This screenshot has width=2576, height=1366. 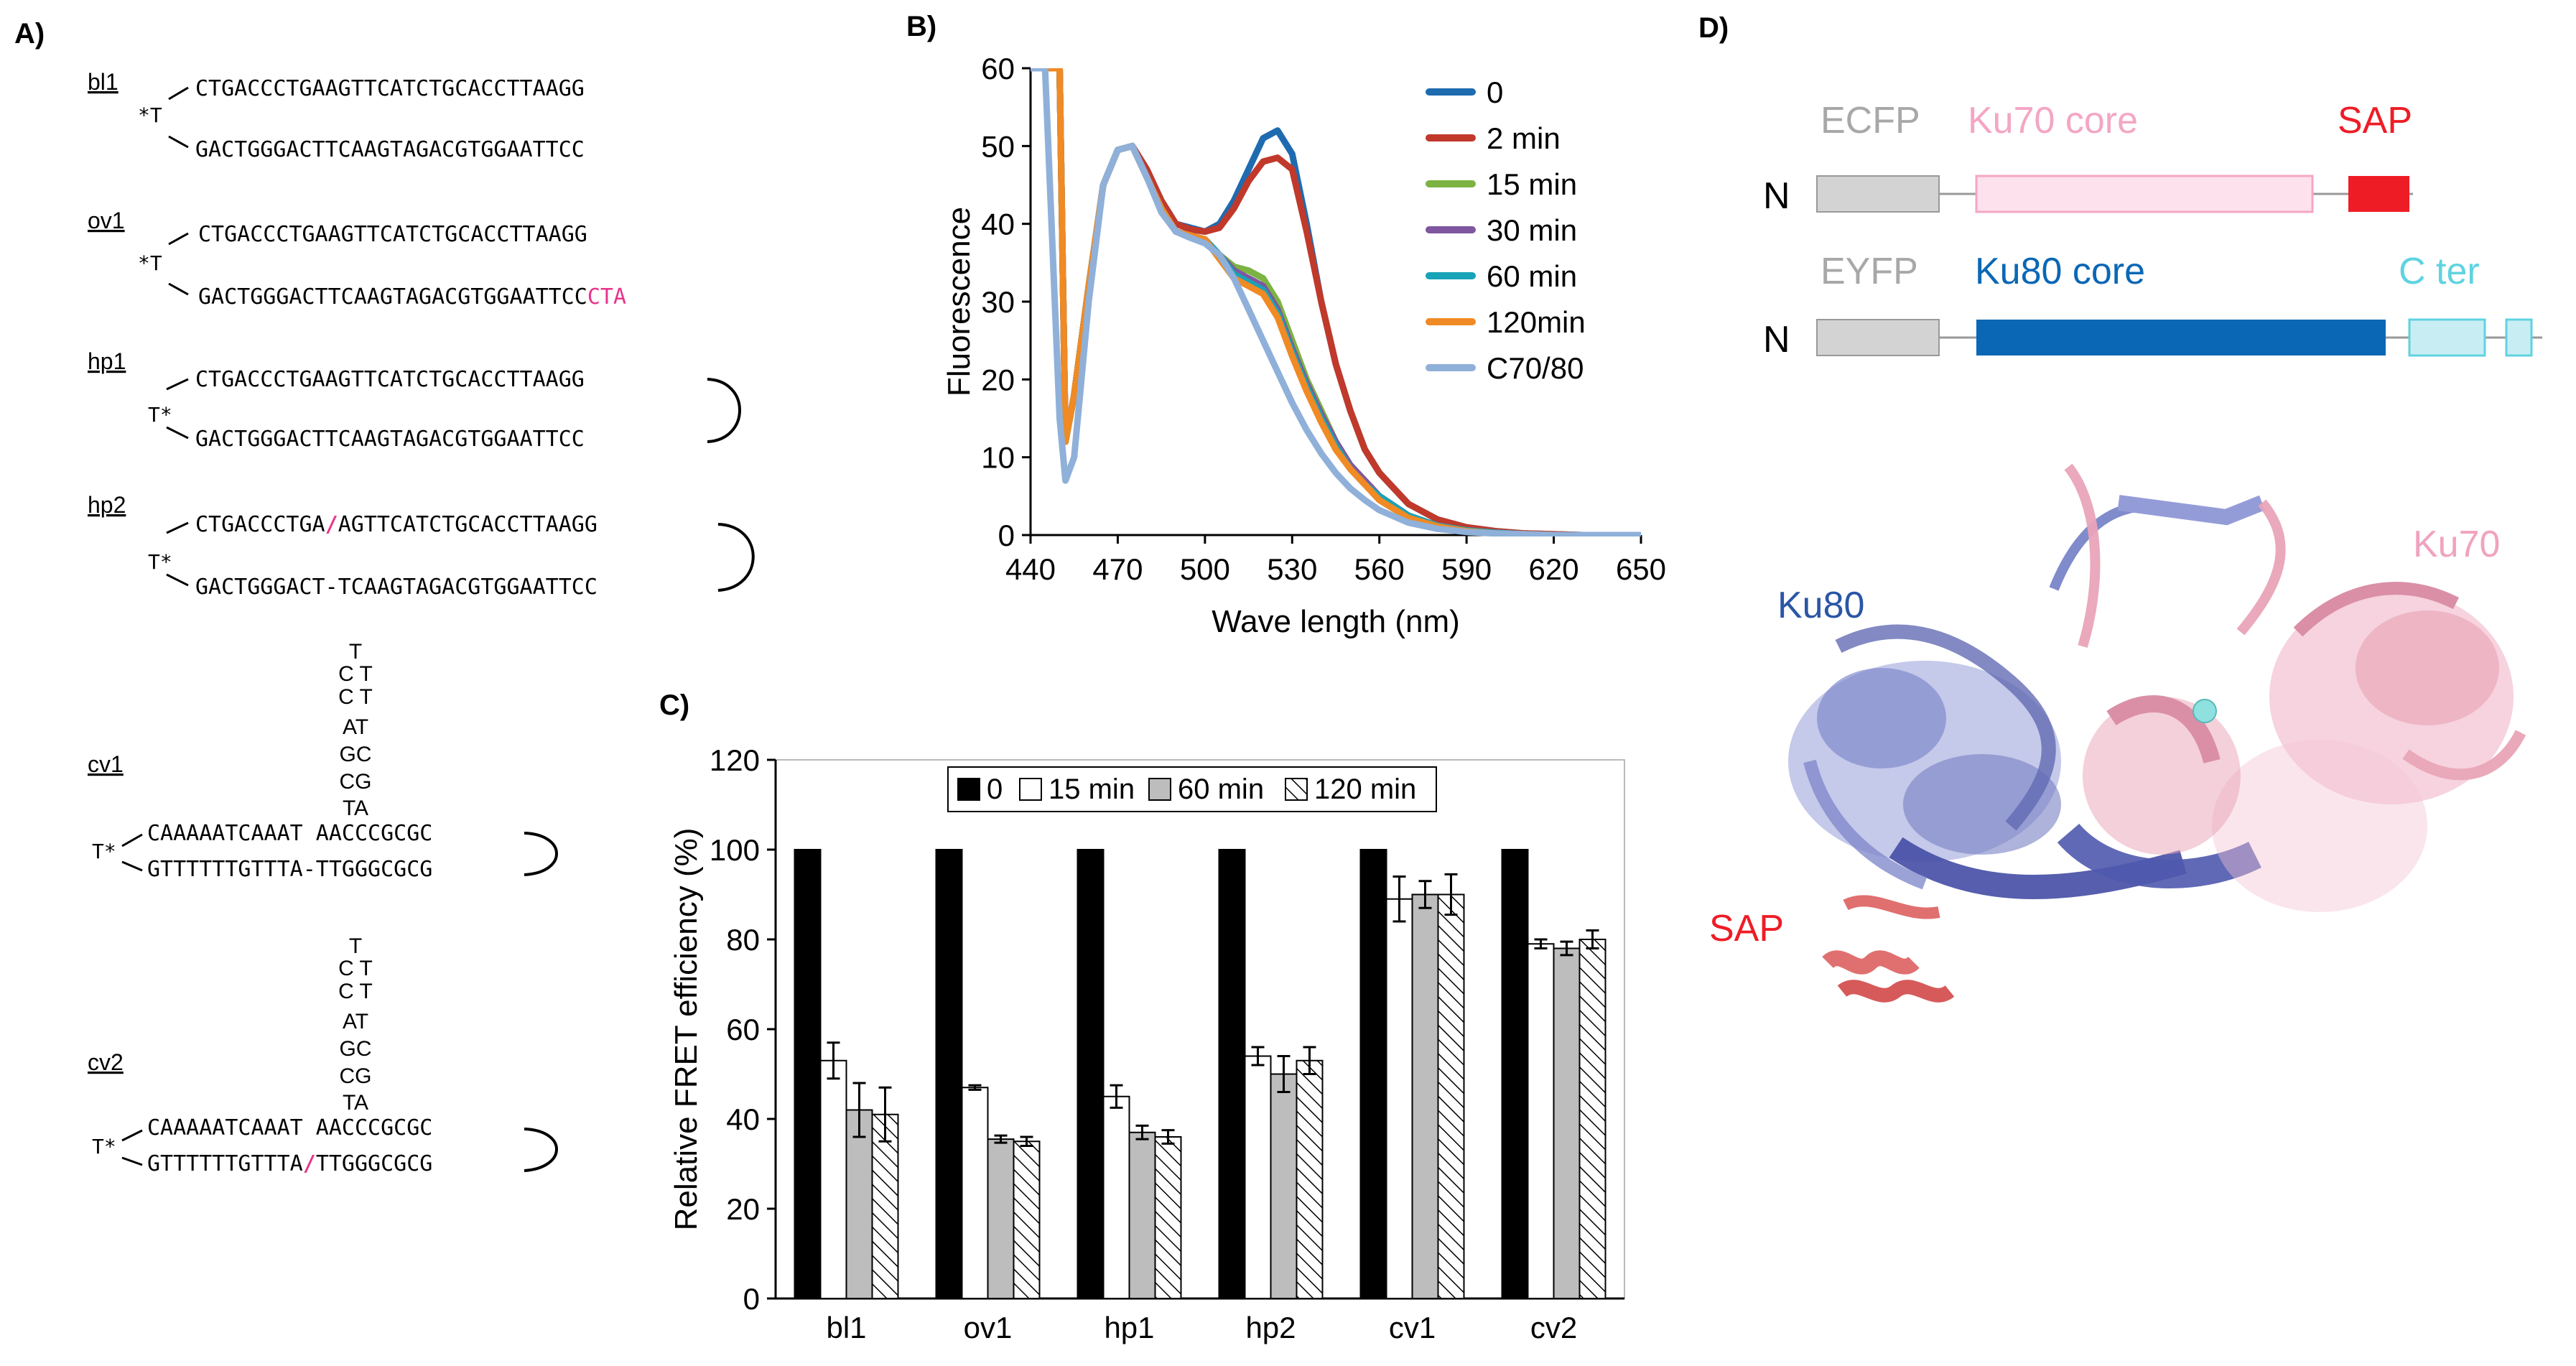 What do you see at coordinates (1379, 569) in the screenshot?
I see `x-tick-label: 560` at bounding box center [1379, 569].